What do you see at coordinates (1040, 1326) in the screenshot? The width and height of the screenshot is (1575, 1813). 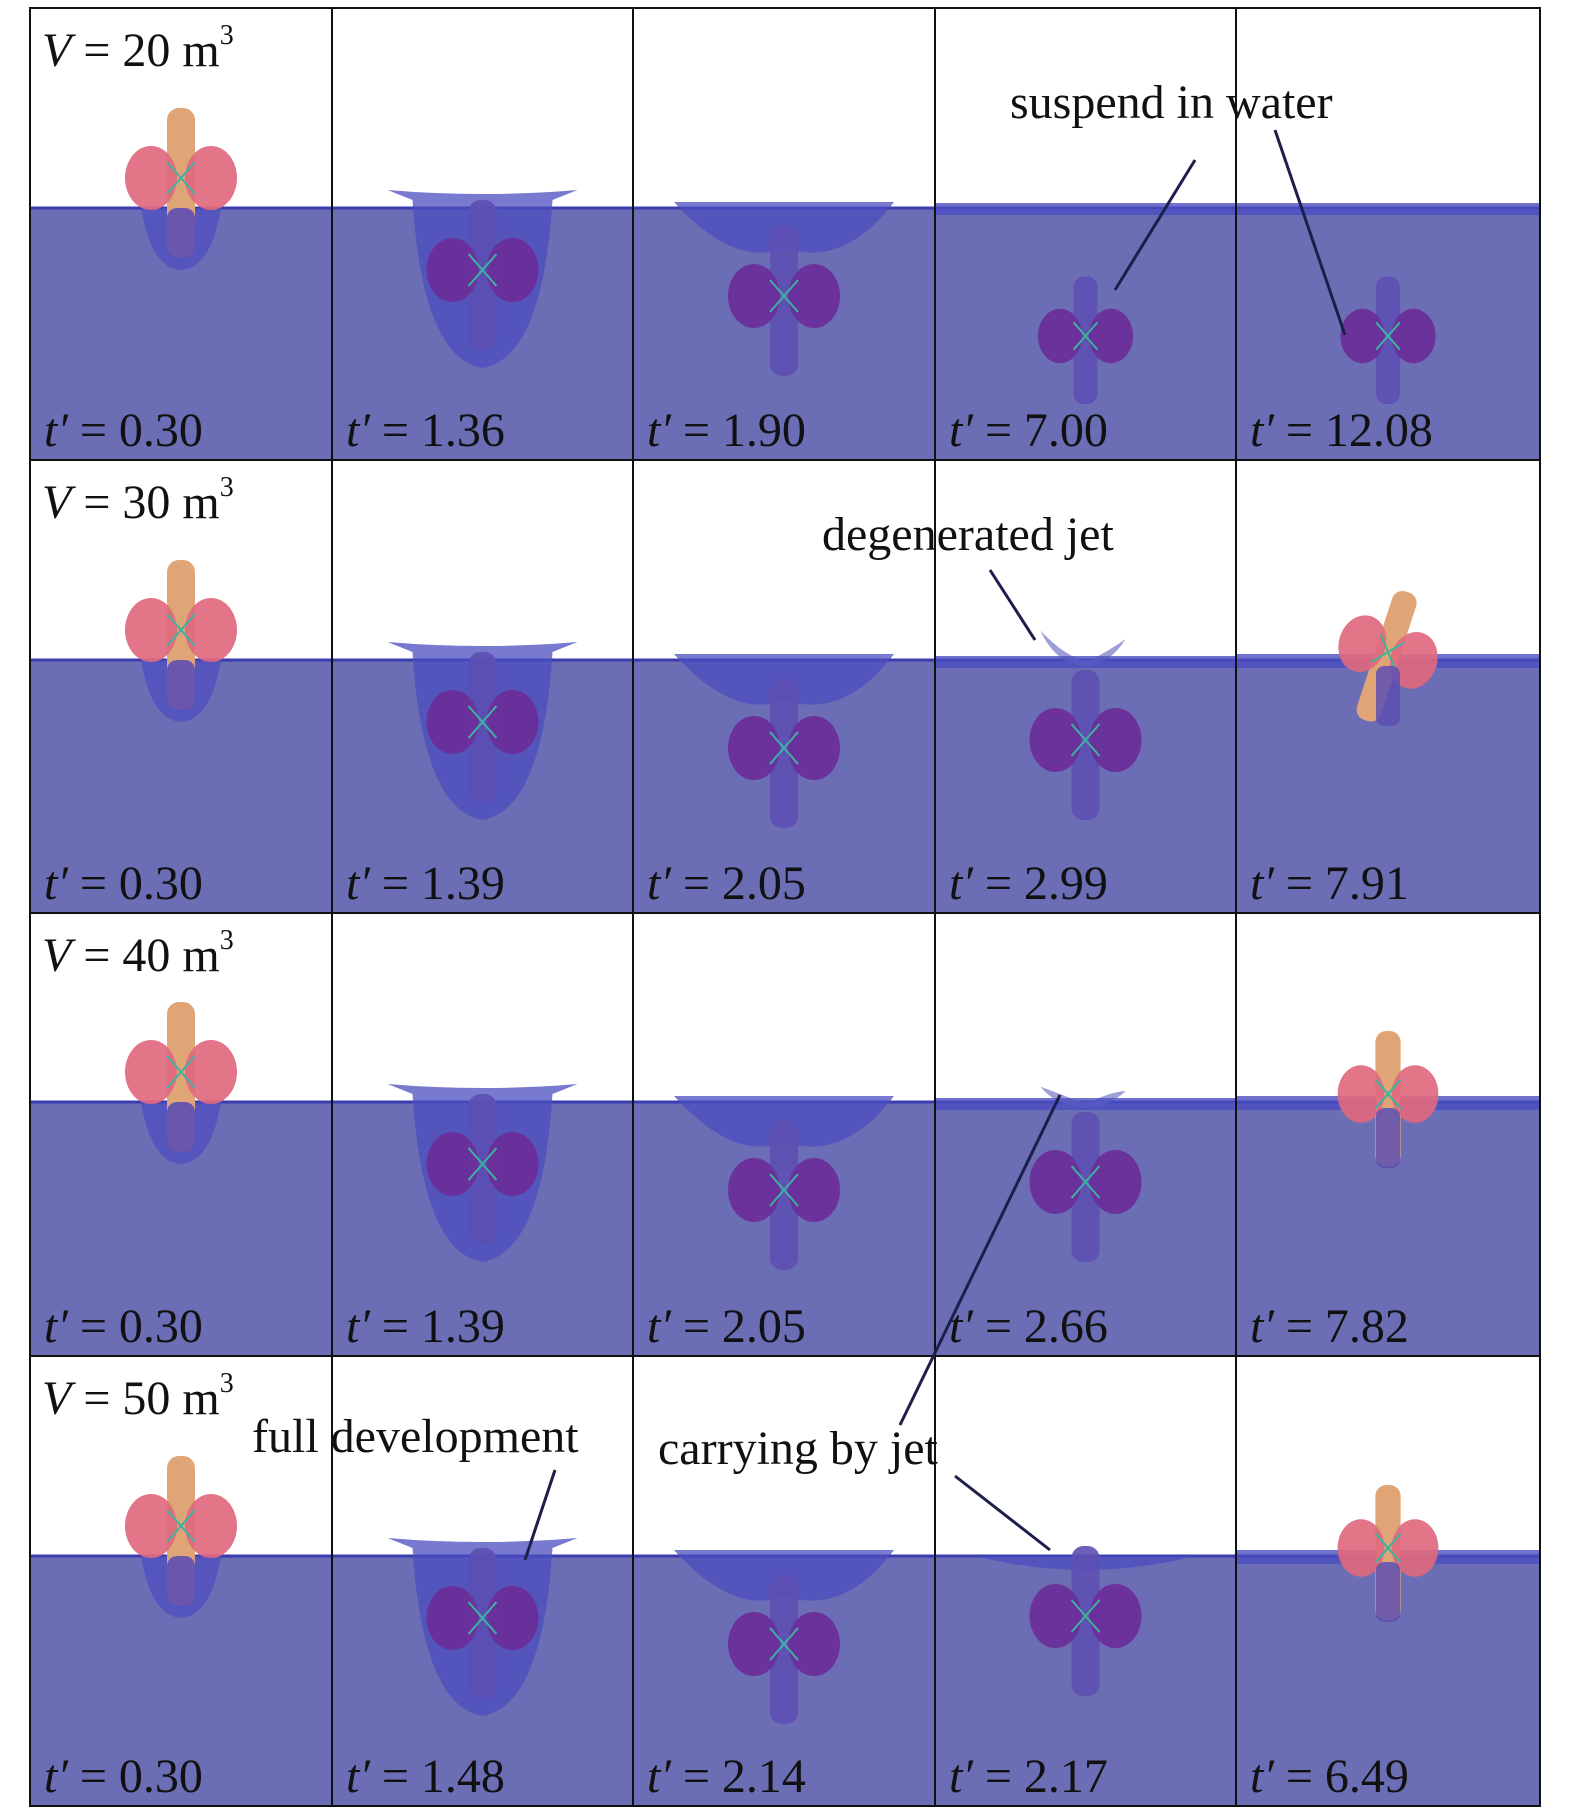 I see `time-value: = 2.66` at bounding box center [1040, 1326].